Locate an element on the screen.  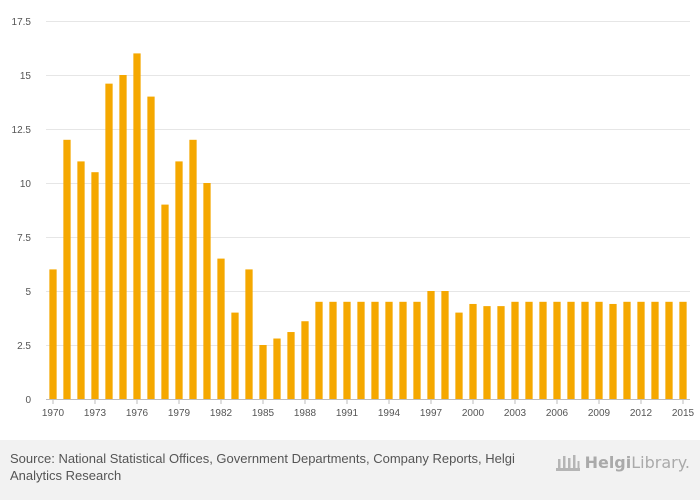
bar-1977 is located at coordinates (151, 247).